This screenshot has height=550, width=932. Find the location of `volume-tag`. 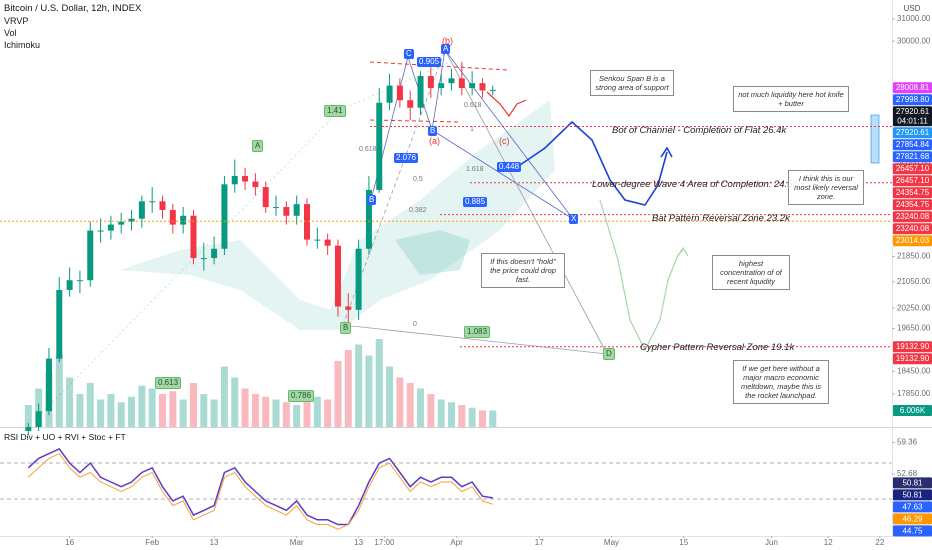

volume-tag is located at coordinates (912, 410).